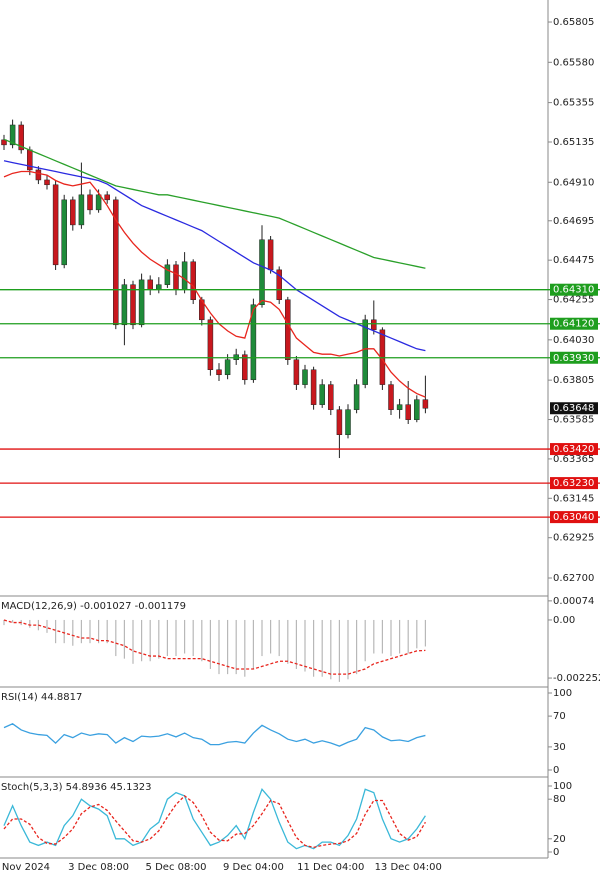 This screenshot has width=600, height=874. What do you see at coordinates (573, 142) in the screenshot?
I see `y-tick-label: 0.65135` at bounding box center [573, 142].